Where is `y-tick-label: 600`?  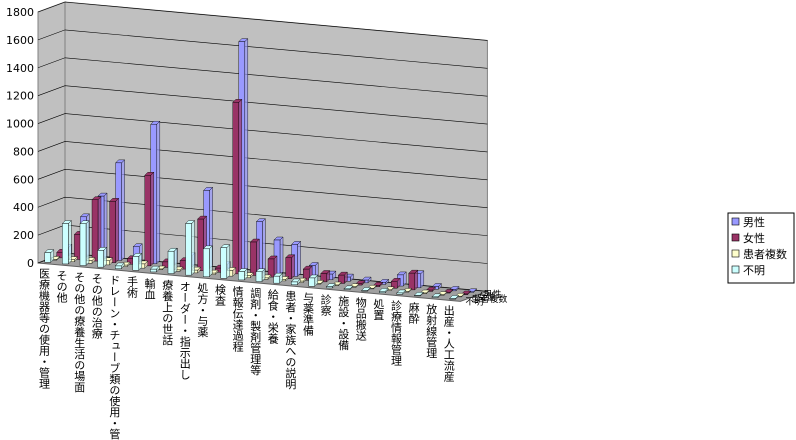
y-tick-label: 600 is located at coordinates (23, 179).